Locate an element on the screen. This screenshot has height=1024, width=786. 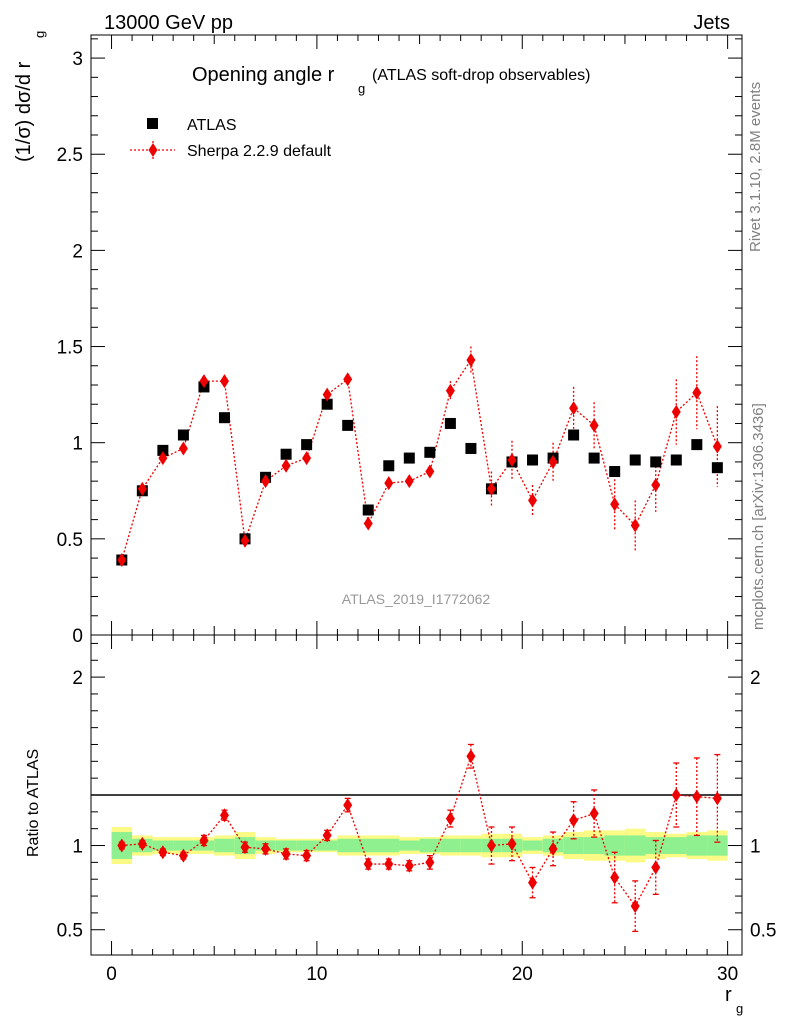
x-tick-label: 10 is located at coordinates (316, 974).